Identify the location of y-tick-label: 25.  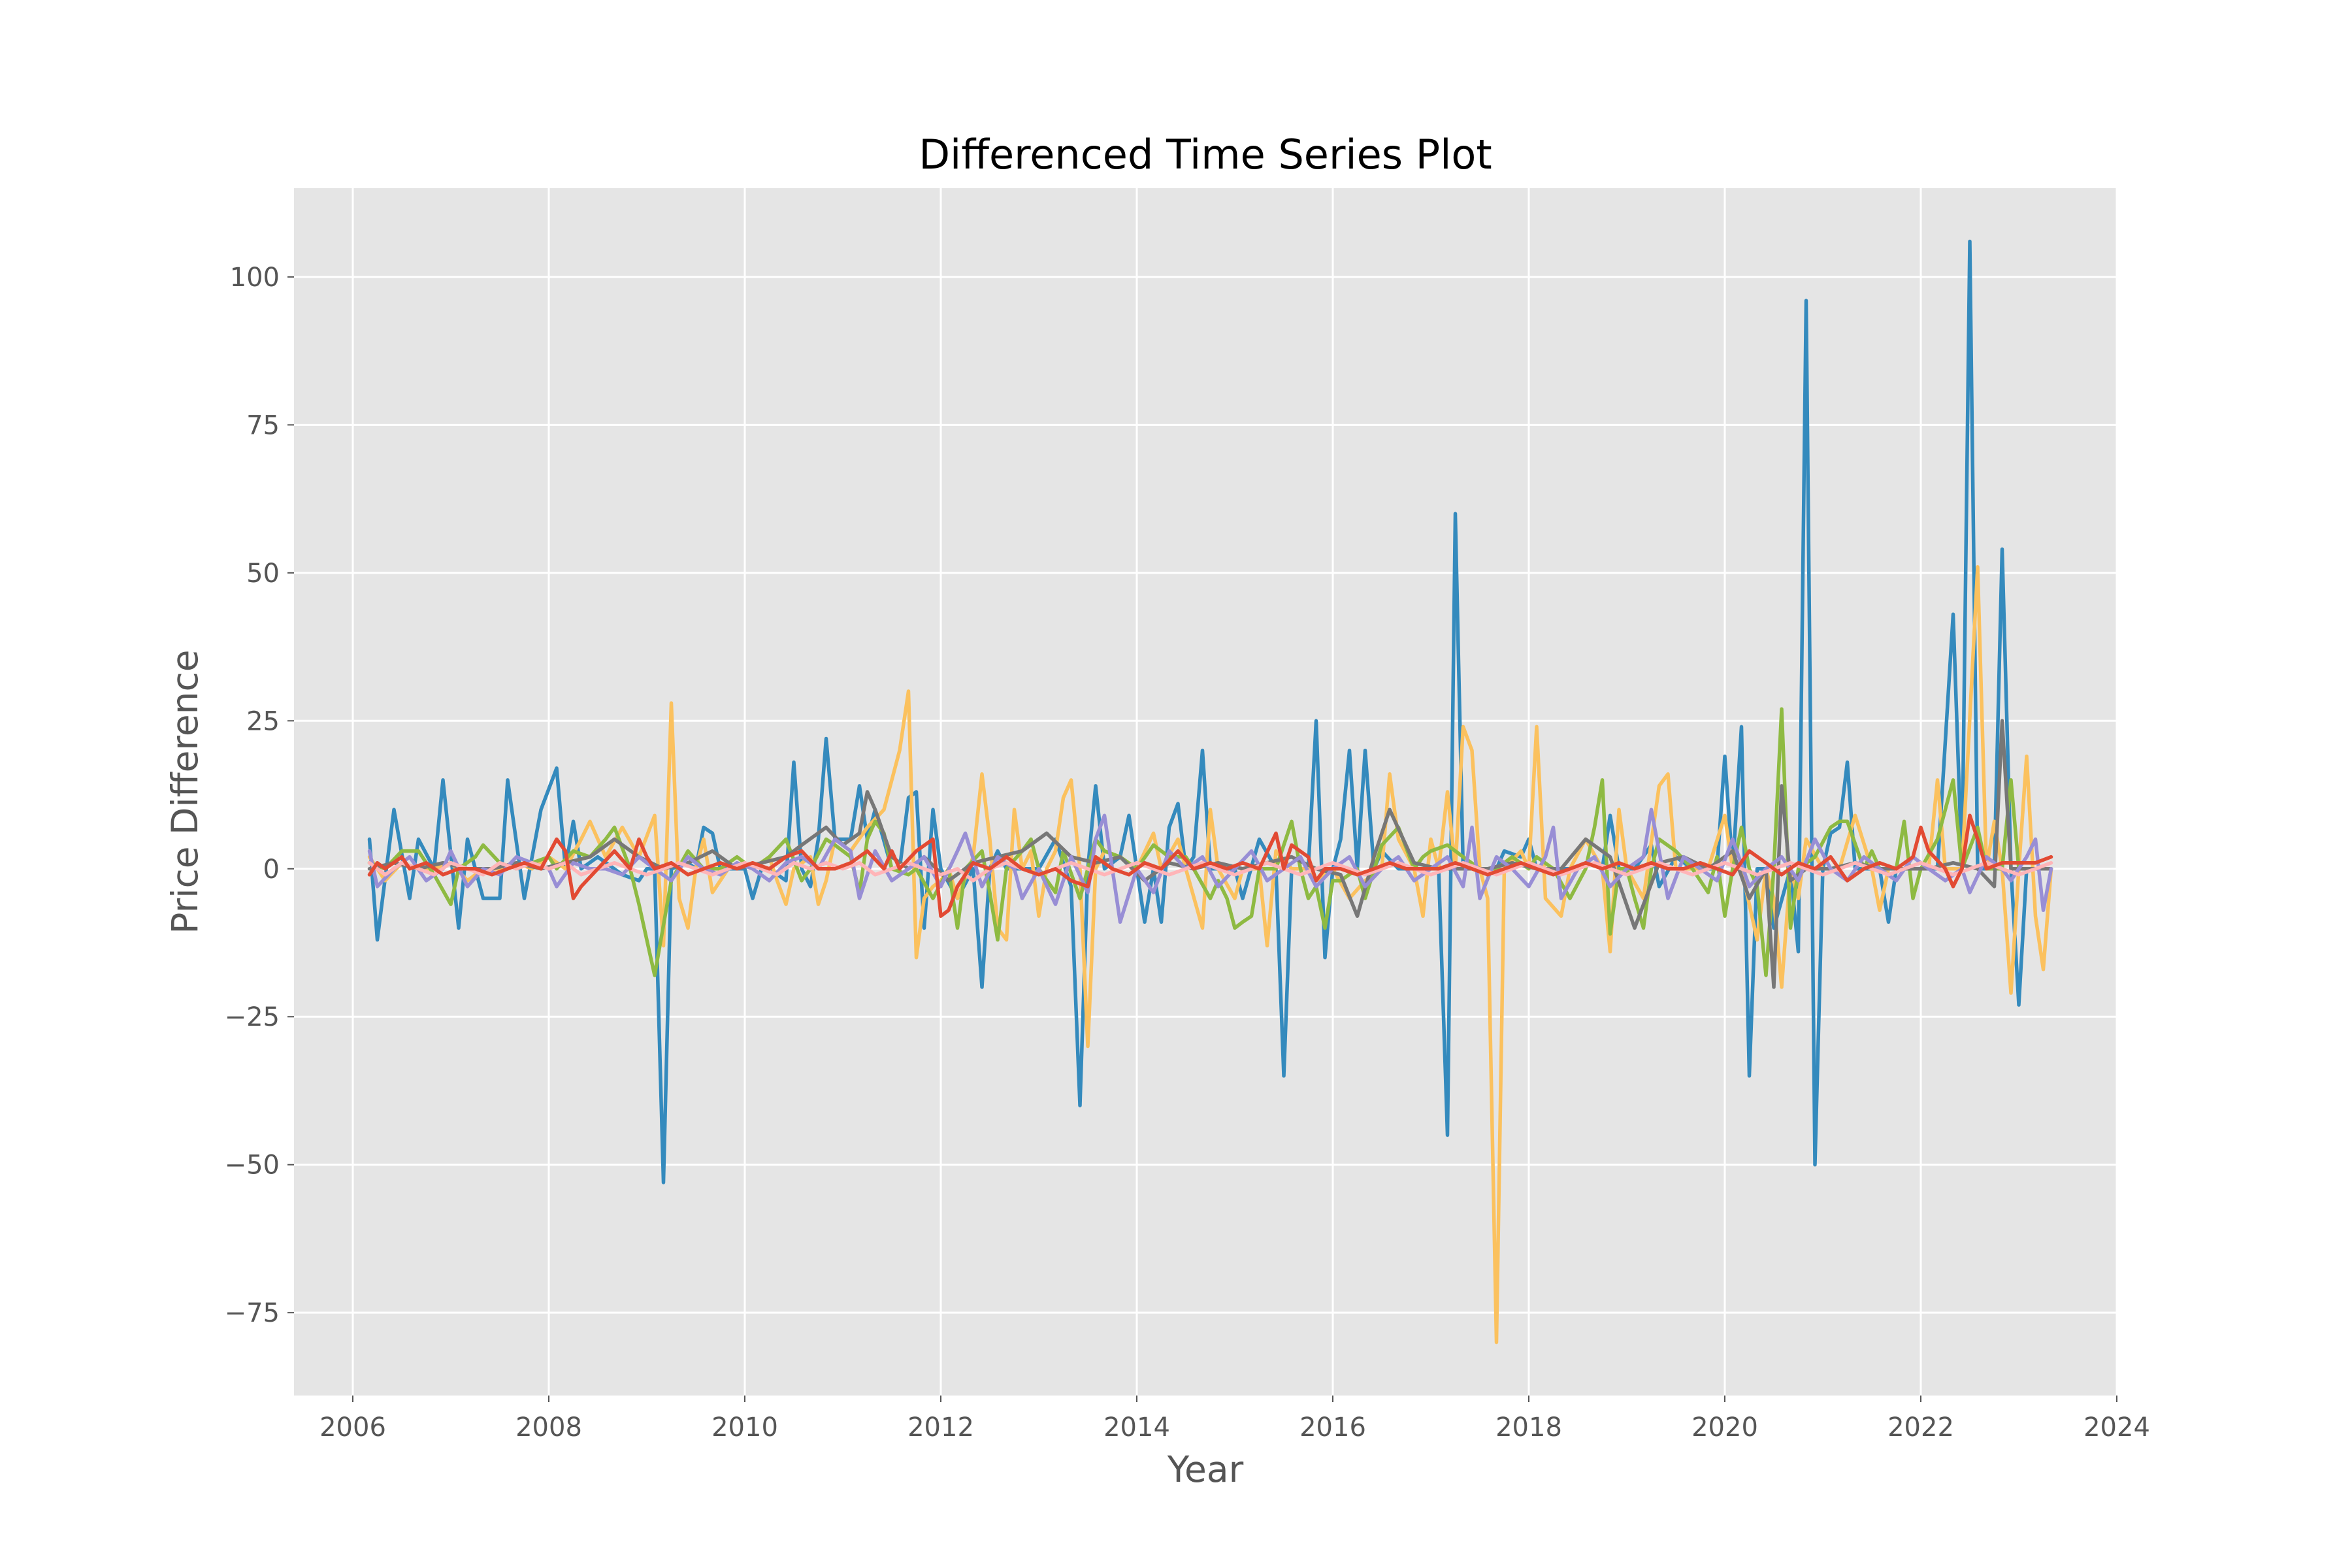
(263, 721).